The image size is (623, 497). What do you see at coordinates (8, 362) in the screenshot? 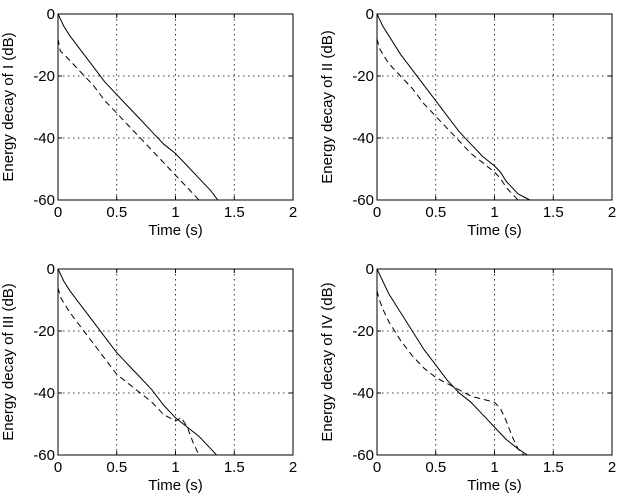
I see `y-axis-label: Energy decay of III (dB)` at bounding box center [8, 362].